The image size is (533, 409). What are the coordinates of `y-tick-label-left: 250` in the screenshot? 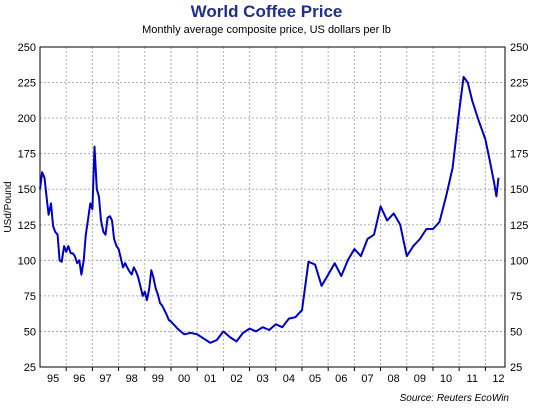 It's located at (27, 48).